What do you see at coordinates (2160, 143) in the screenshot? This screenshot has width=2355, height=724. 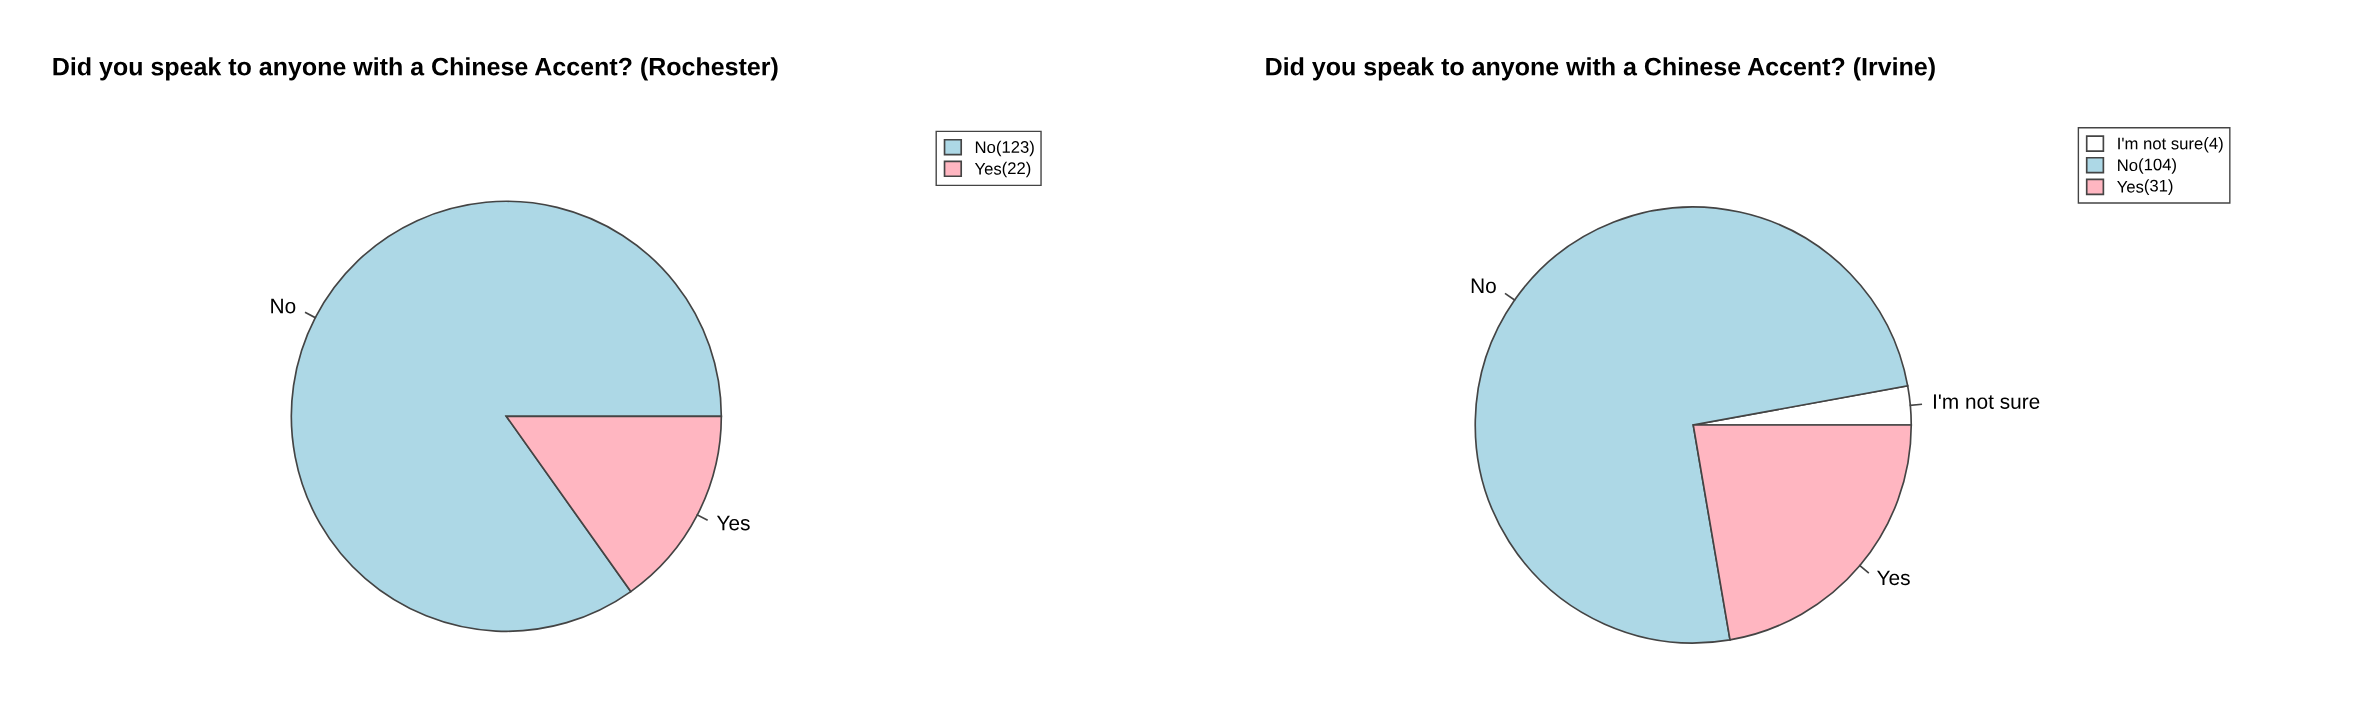 I see `legend-label: I'm not sure` at bounding box center [2160, 143].